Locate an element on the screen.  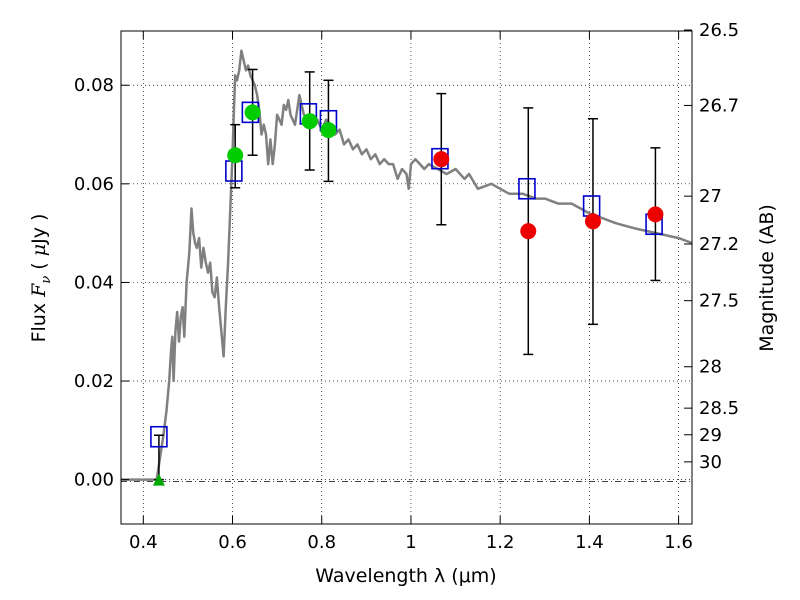
y2-axis-ticks: 26.5 26.7 27 27.2 27.5 28 28.5 29 30 is located at coordinates (711, 246).